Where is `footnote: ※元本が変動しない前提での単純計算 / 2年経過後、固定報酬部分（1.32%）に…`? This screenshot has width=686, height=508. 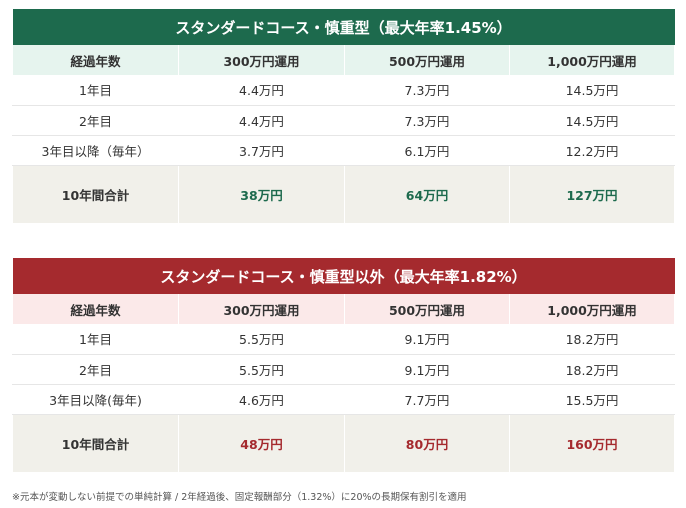
footnote: ※元本が変動しない前提での単純計算 / 2年経過後、固定報酬部分（1.32%）に… is located at coordinates (239, 497).